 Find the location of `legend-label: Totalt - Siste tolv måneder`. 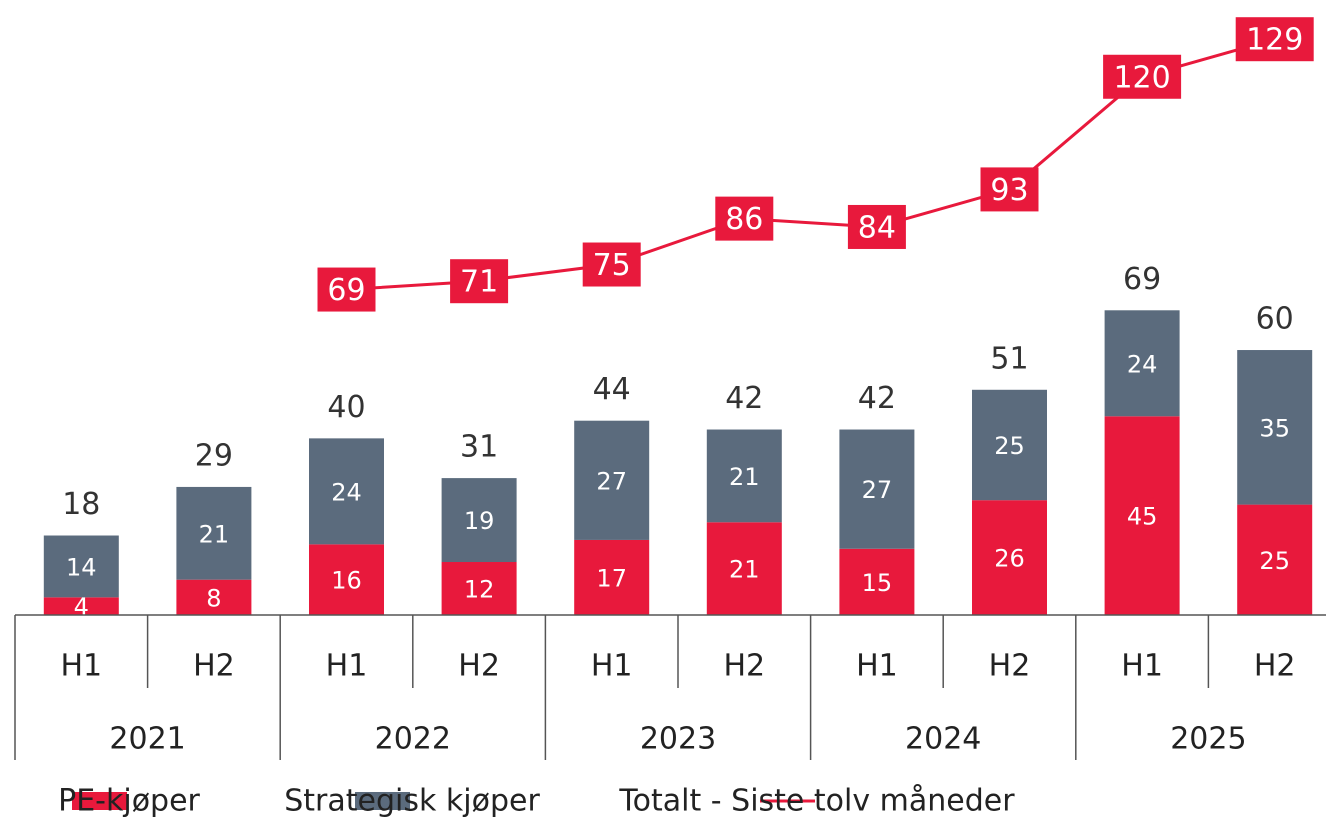

legend-label: Totalt - Siste tolv måneder is located at coordinates (816, 801).